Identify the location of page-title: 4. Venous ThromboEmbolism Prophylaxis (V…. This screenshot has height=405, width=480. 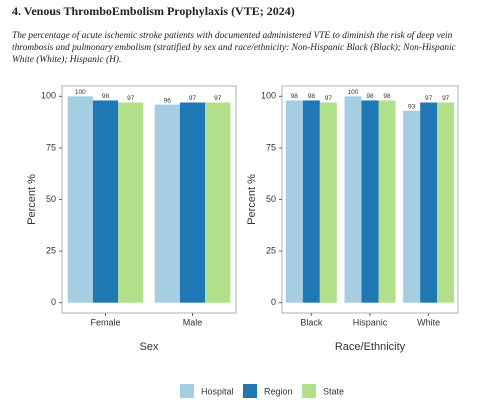
(153, 11).